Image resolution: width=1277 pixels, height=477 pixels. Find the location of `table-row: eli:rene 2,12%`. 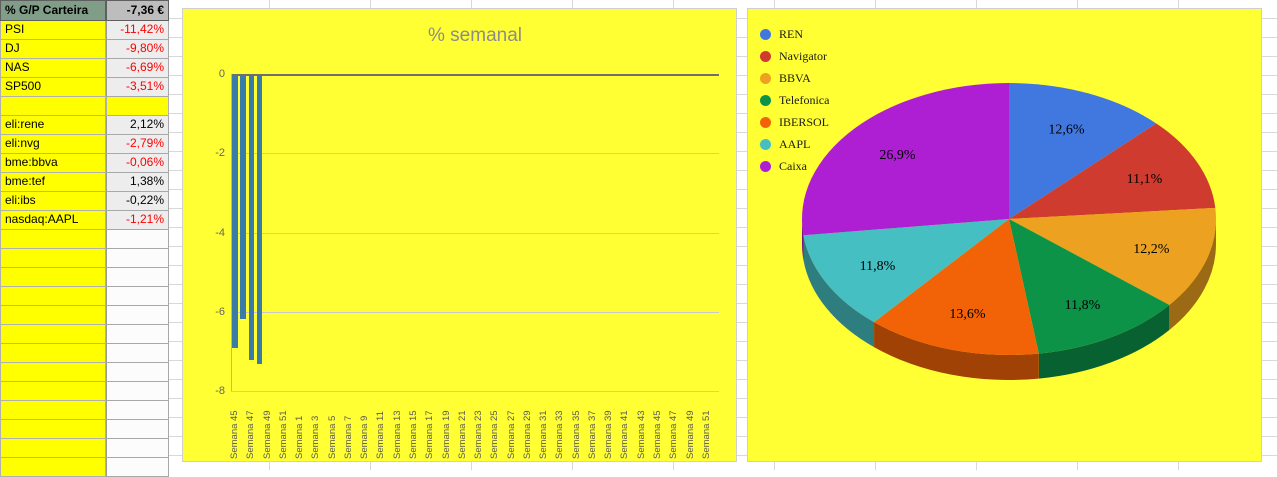

table-row: eli:rene 2,12% is located at coordinates (84, 125).